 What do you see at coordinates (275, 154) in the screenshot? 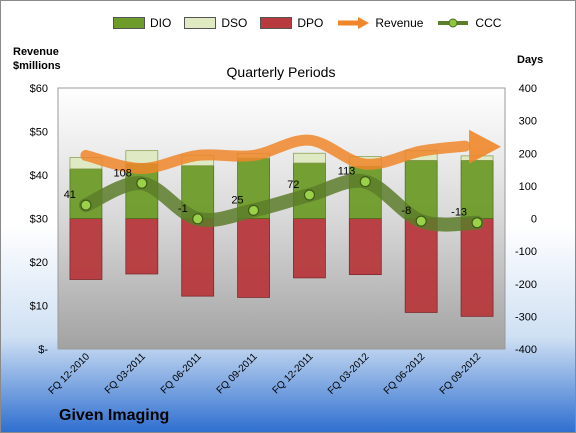
I see `line-revenue` at bounding box center [275, 154].